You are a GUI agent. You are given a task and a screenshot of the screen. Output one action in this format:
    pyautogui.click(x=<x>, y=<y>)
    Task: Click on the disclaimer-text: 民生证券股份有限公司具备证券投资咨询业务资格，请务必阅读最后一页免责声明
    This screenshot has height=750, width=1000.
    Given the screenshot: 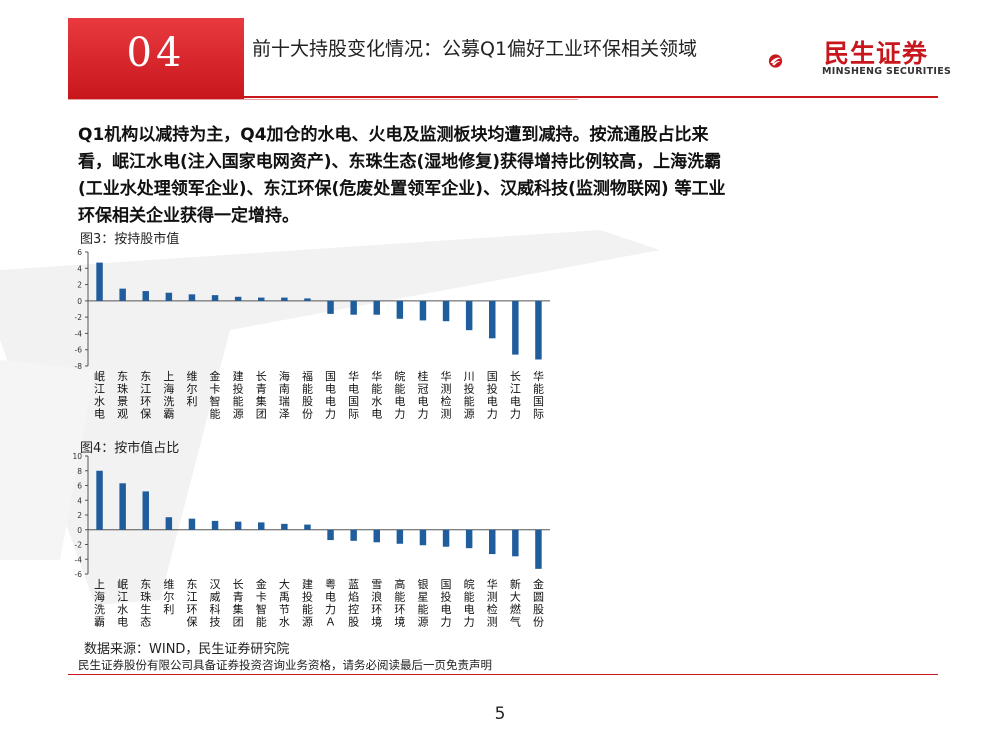 What is the action you would take?
    pyautogui.click(x=285, y=665)
    